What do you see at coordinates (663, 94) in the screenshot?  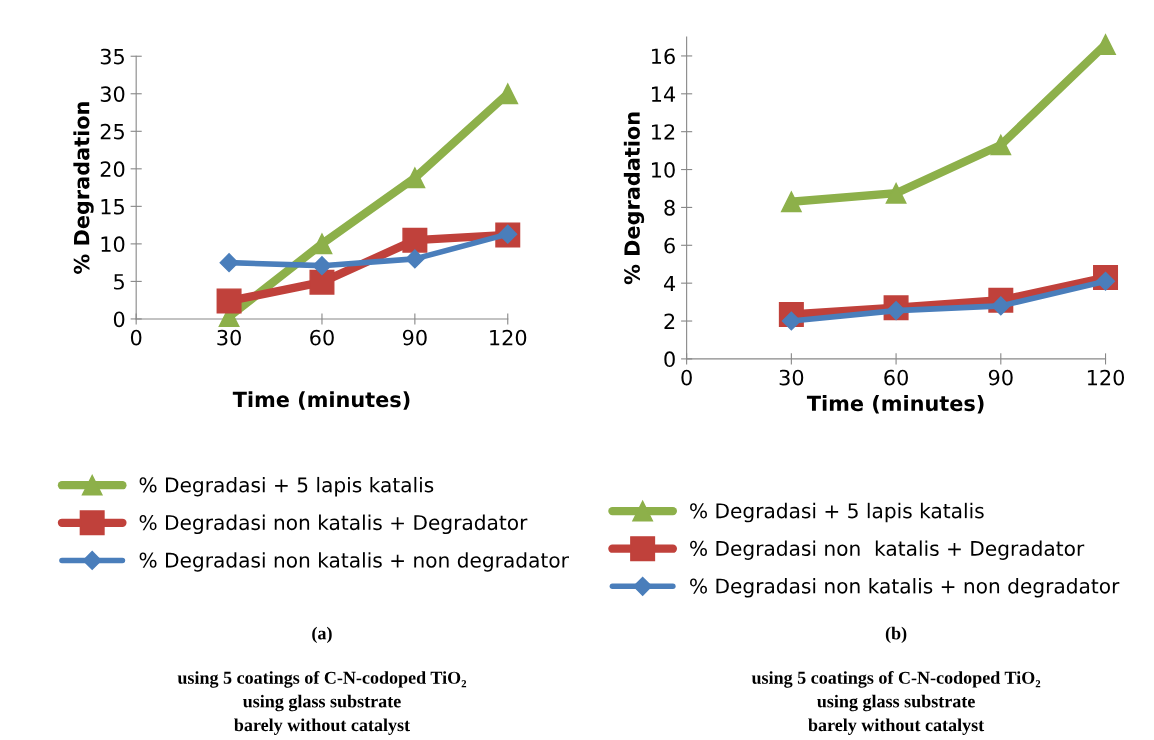 I see `y-tick-label: 14` at bounding box center [663, 94].